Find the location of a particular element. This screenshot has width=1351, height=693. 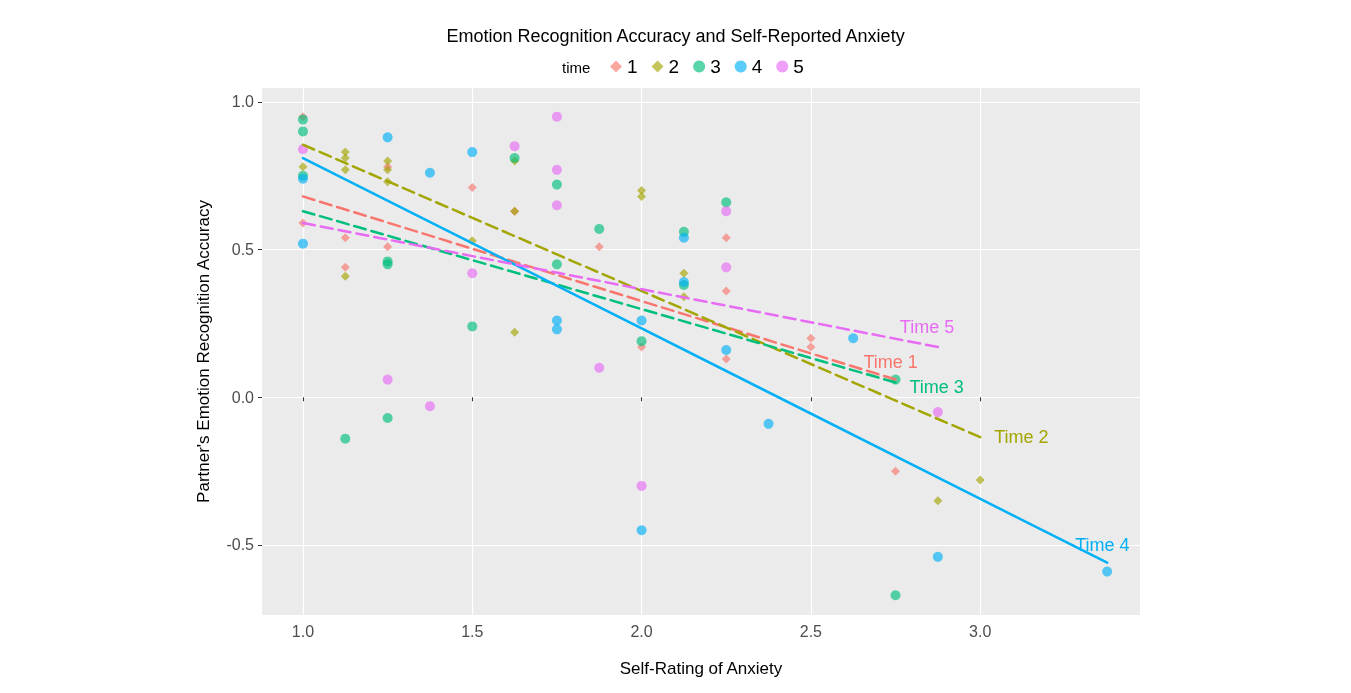

series-label: Time 4 is located at coordinates (1102, 544).